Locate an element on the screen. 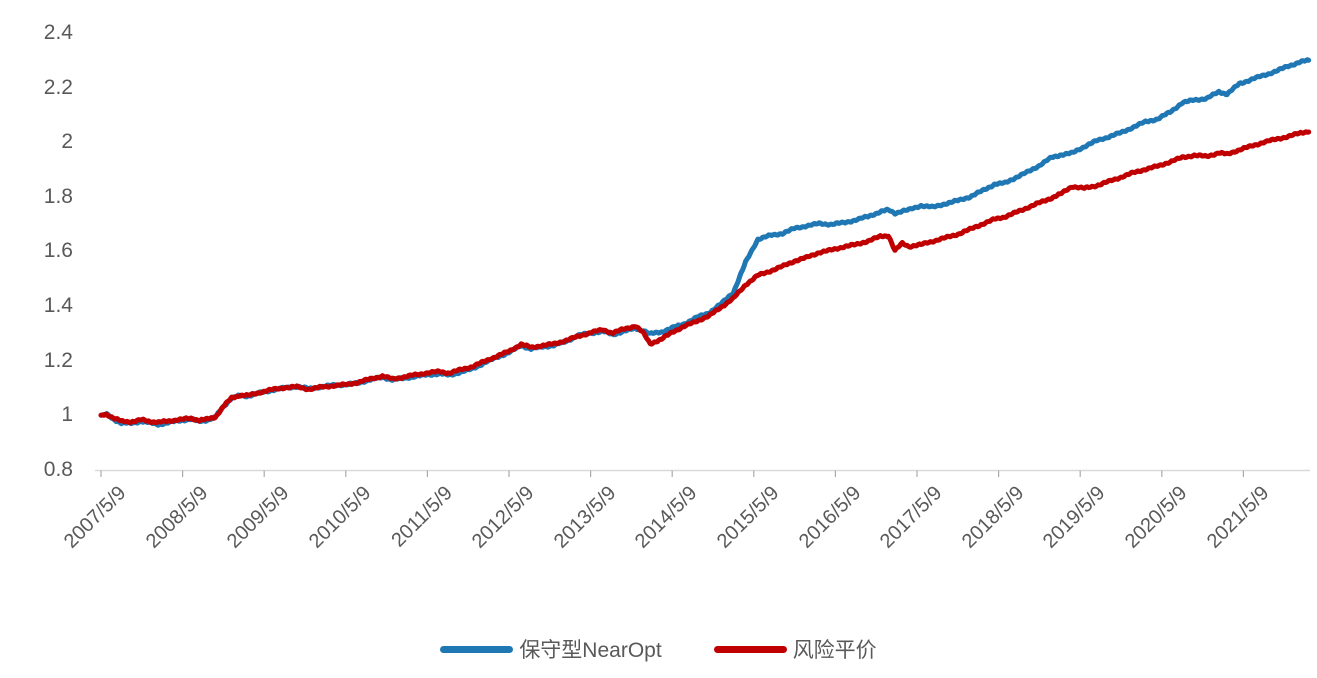  legend-label: 风险平价 is located at coordinates (834, 650).